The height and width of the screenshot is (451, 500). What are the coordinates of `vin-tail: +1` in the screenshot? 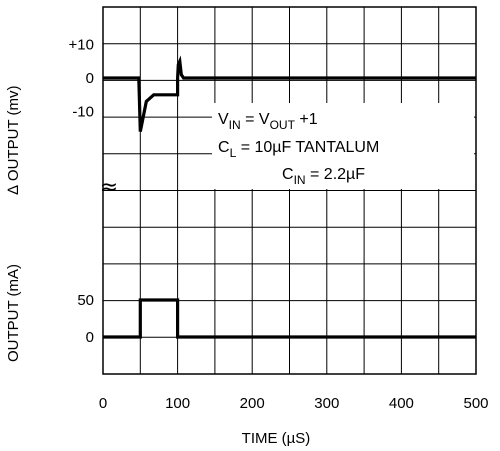 It's located at (306, 119).